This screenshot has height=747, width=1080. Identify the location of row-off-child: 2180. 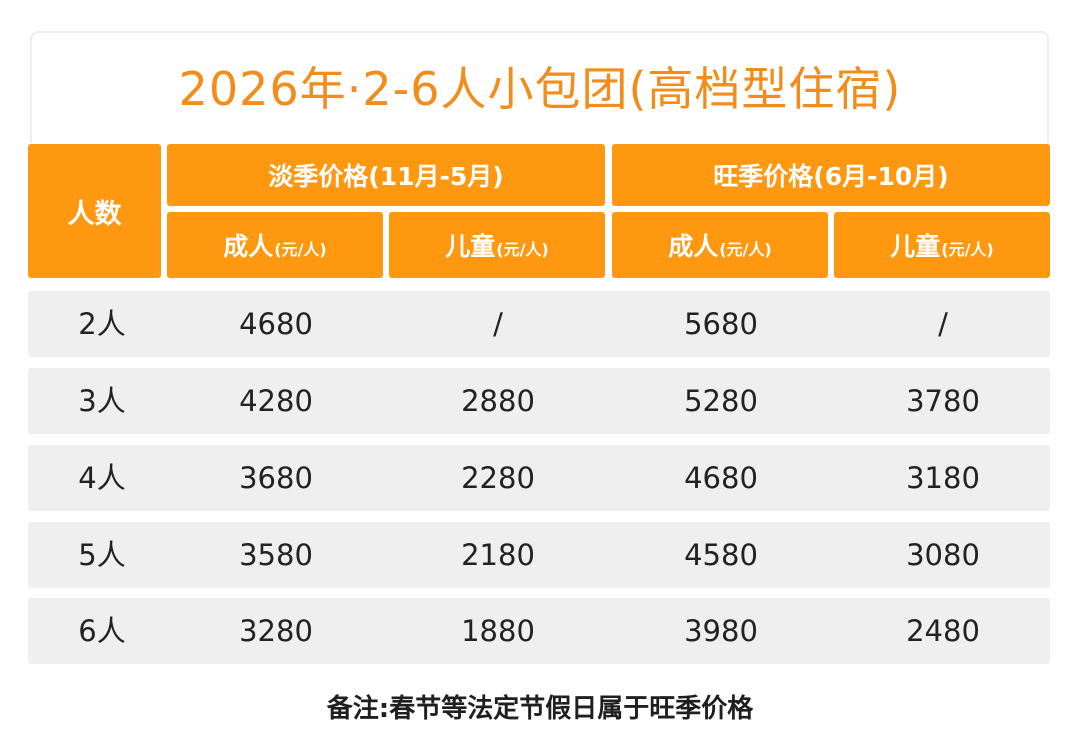
(498, 555).